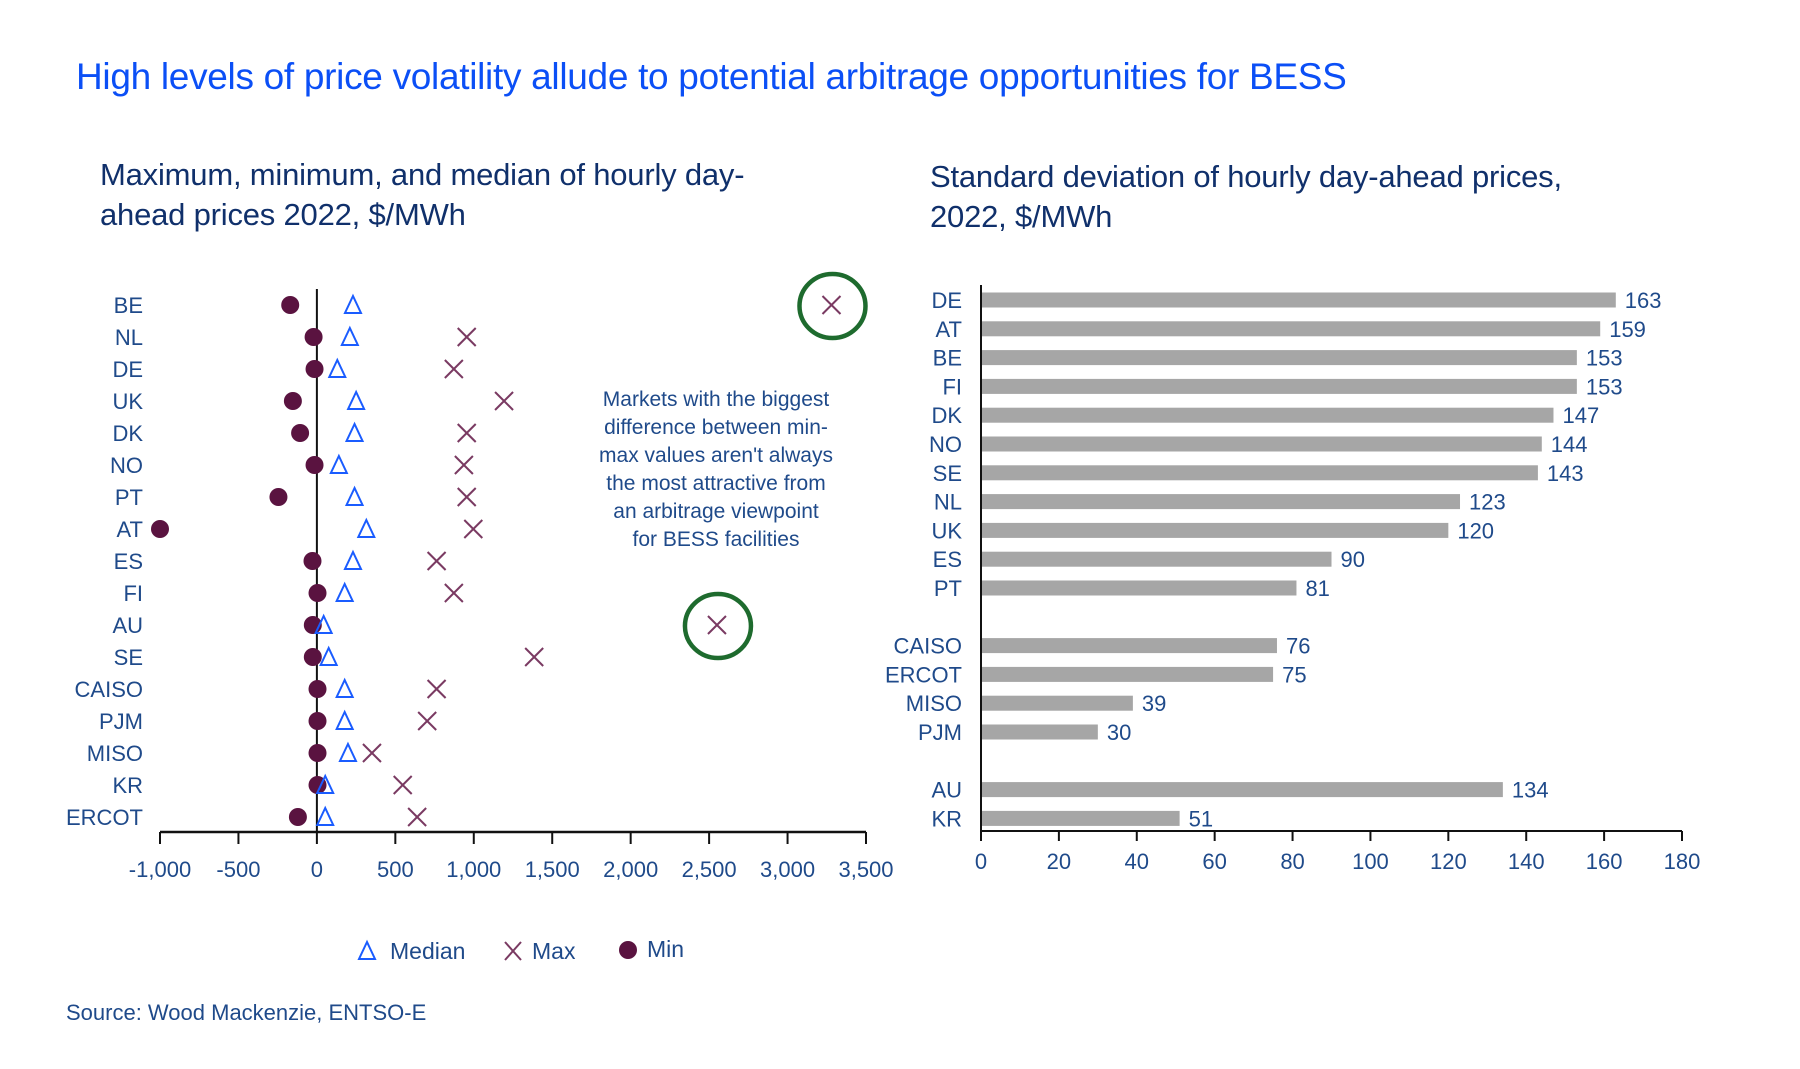  What do you see at coordinates (473, 869) in the screenshot?
I see `x-tick-label: 1,000` at bounding box center [473, 869].